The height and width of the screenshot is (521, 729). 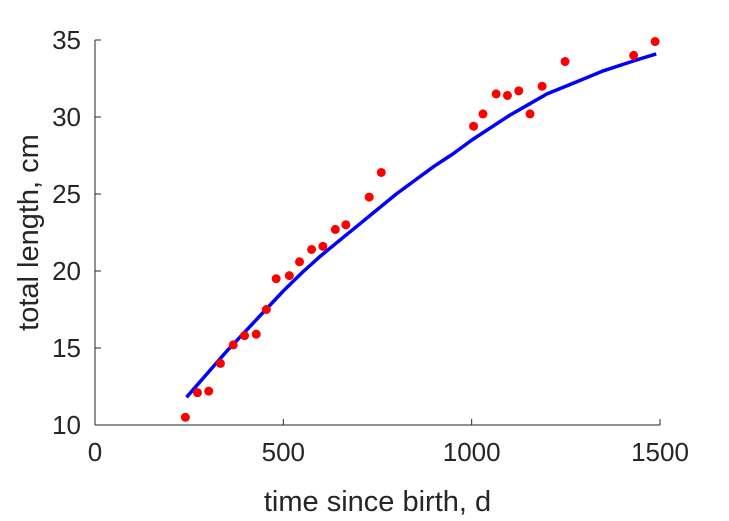 I want to click on x-tick-label: 0, so click(x=95, y=452).